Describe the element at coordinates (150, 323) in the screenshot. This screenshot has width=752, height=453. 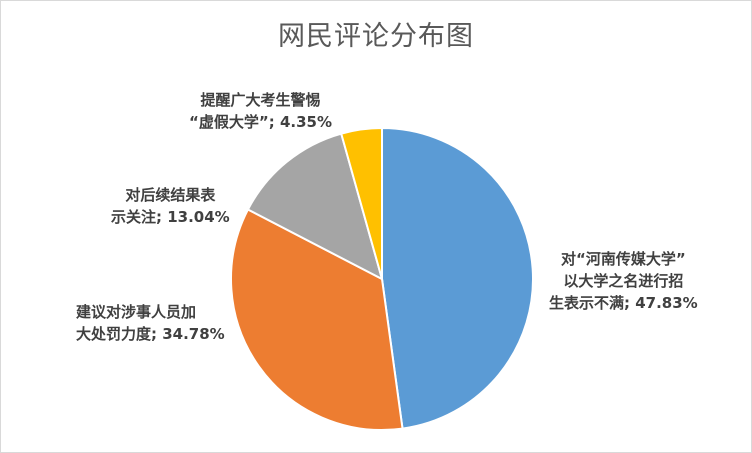
I see `slice-label-1: 建议对涉事人员加 大处罚力度; 34.78%` at that location.